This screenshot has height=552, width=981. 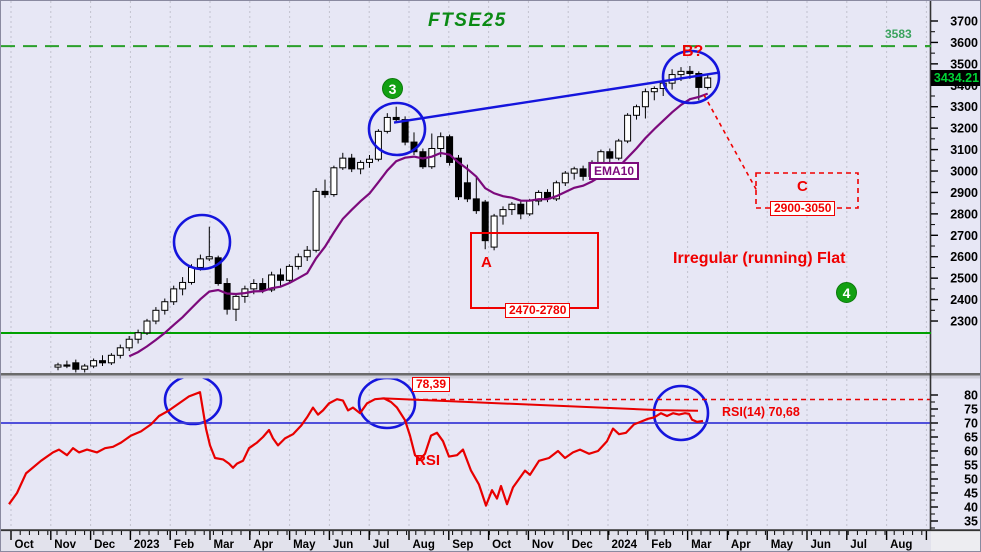 I want to click on rsi-panel-label: RSI, so click(x=428, y=460).